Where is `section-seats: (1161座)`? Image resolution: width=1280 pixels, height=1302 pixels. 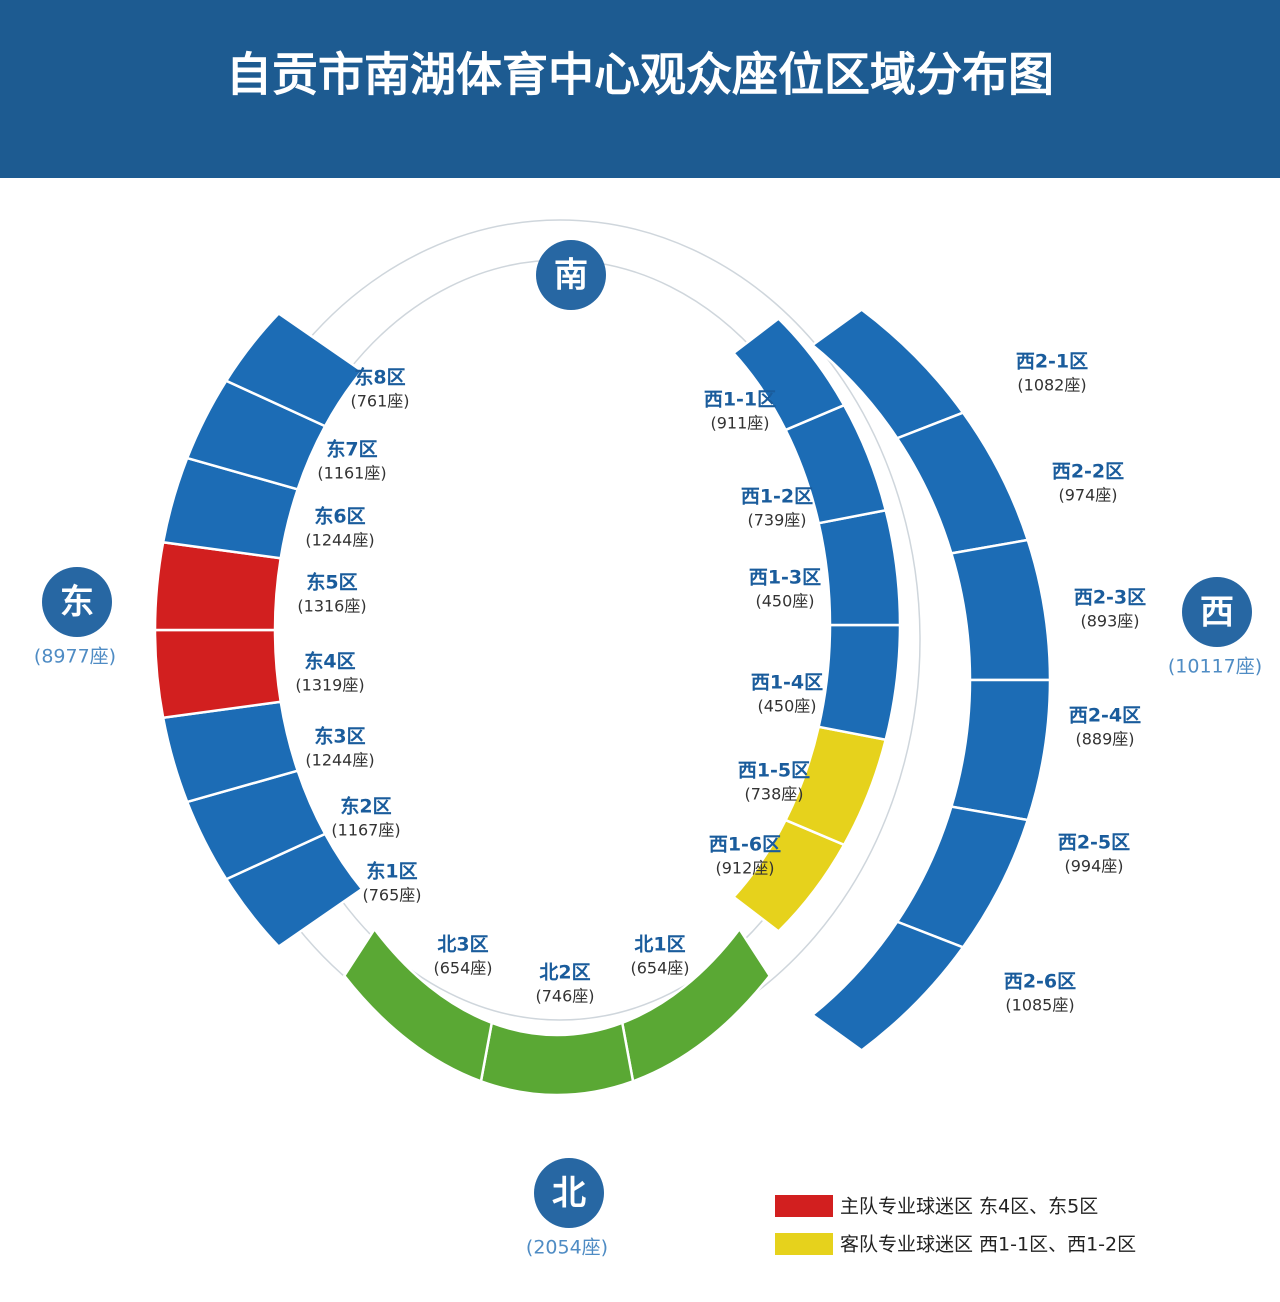 section-seats: (1161座) is located at coordinates (351, 473).